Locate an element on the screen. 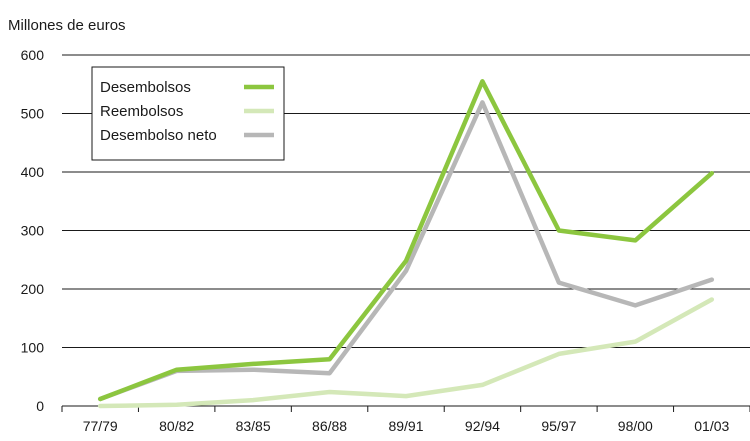  legend-label: Reembolsos is located at coordinates (141, 111).